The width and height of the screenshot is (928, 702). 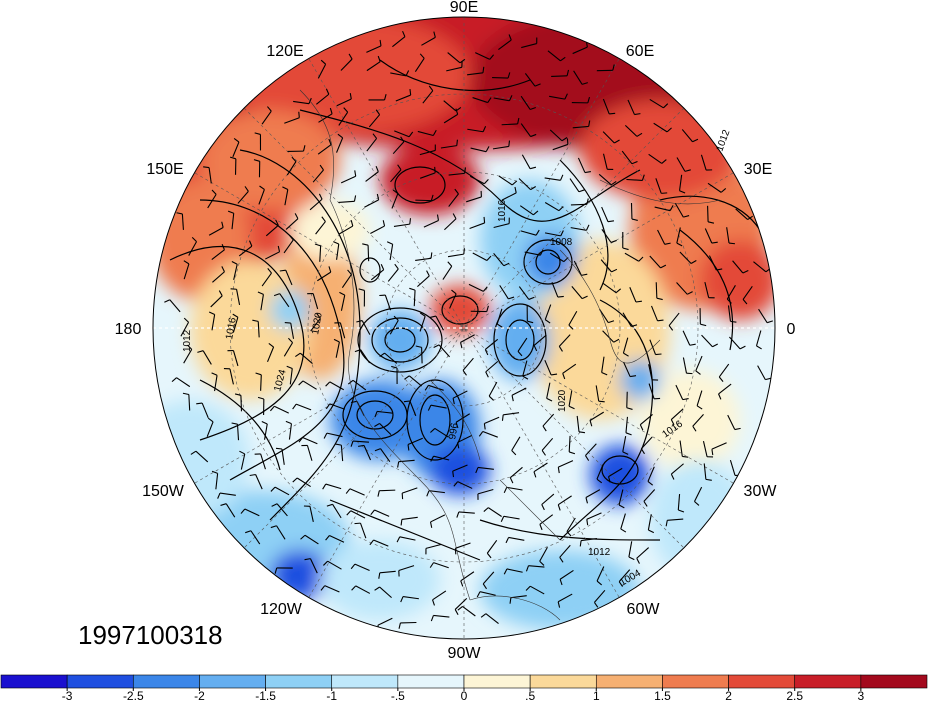 What do you see at coordinates (464, 695) in the screenshot?
I see `colorbar-tick-label: 0` at bounding box center [464, 695].